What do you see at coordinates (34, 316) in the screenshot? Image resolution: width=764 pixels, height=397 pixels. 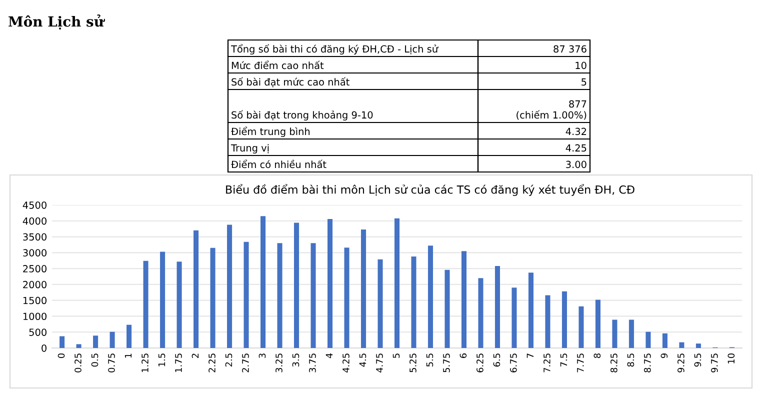 I see `y-tick-label: 1000` at bounding box center [34, 316].